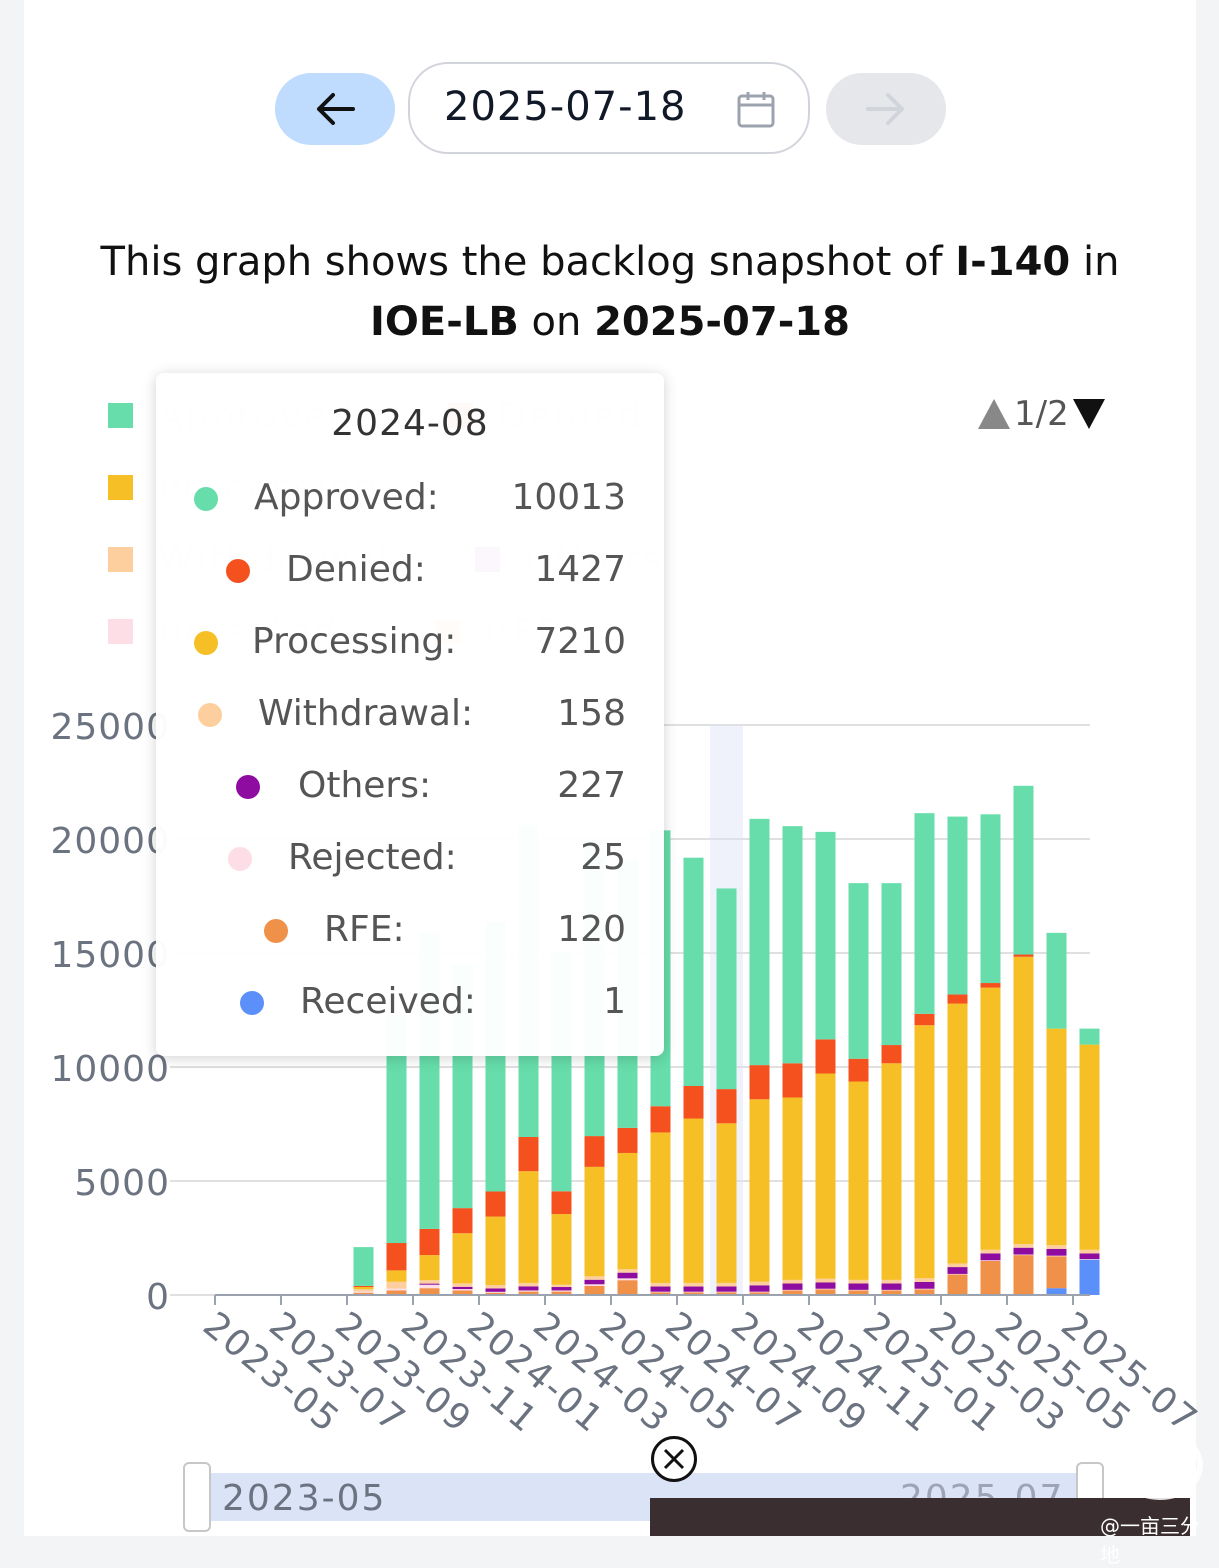  What do you see at coordinates (994, 414) in the screenshot?
I see `page-up-icon` at bounding box center [994, 414].